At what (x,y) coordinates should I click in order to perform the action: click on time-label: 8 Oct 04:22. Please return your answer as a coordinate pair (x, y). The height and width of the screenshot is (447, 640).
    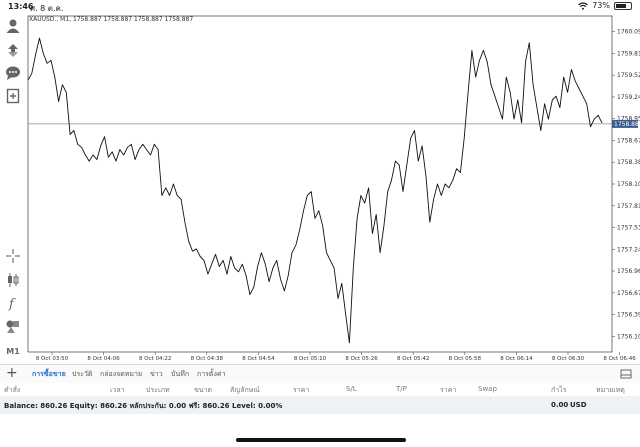
    Looking at the image, I should click on (155, 359).